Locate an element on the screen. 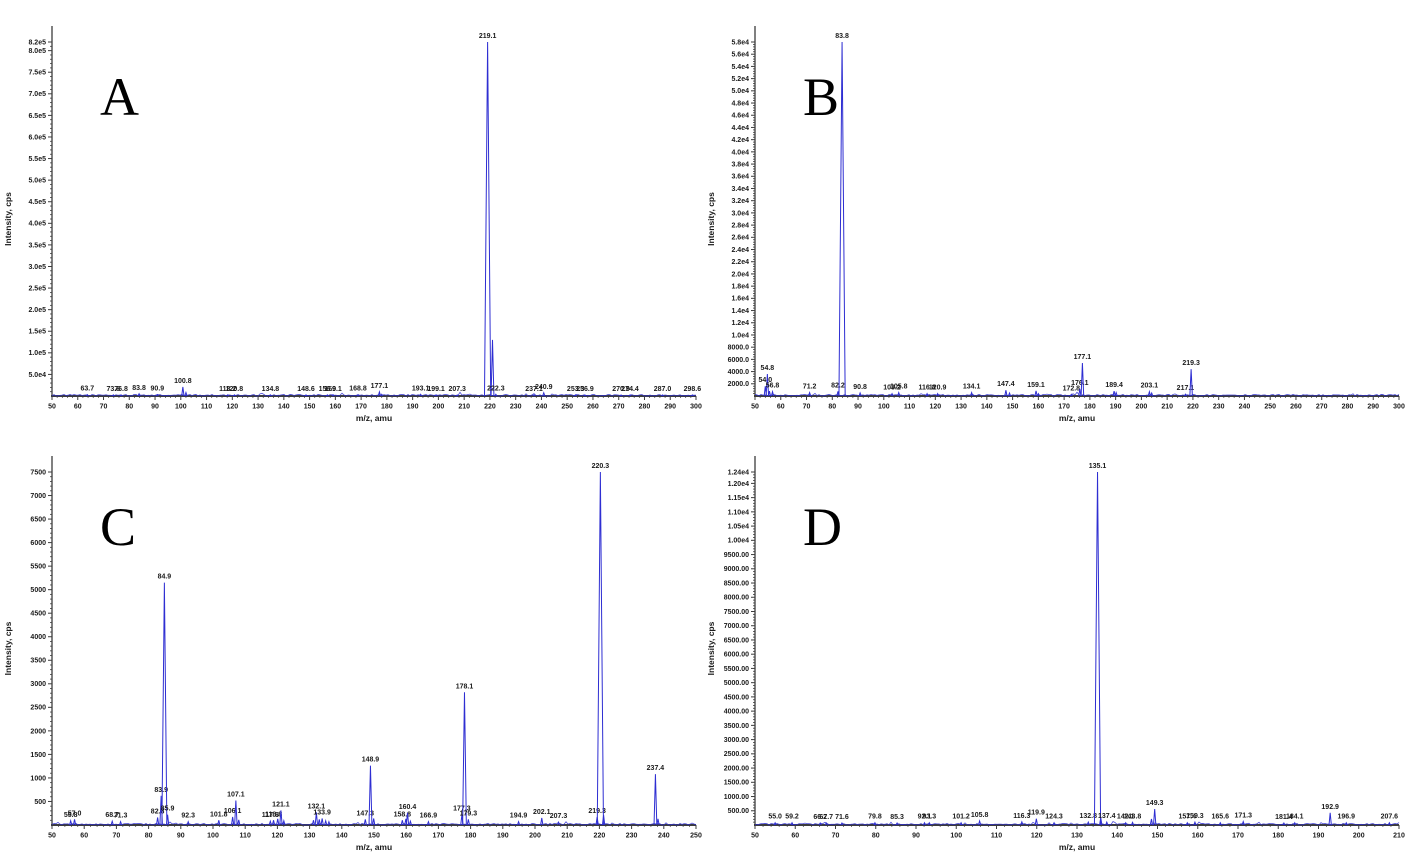 This screenshot has height=859, width=1406. svg-text: 280 is located at coordinates (1348, 407).